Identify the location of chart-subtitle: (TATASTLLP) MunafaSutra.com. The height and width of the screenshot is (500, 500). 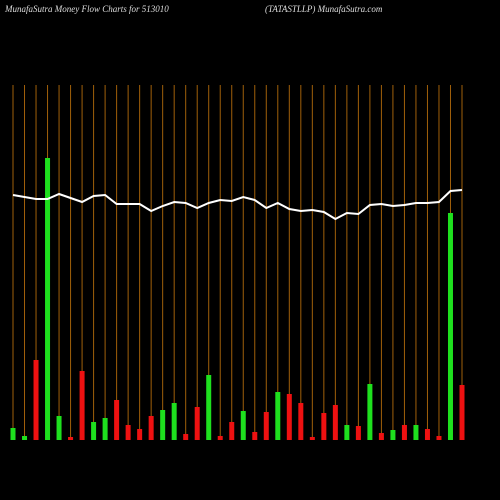
(324, 9).